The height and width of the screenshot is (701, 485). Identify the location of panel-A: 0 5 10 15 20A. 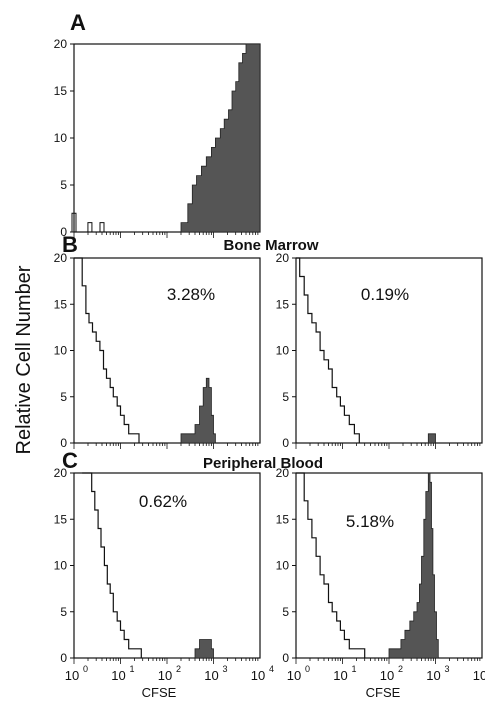
(157, 124).